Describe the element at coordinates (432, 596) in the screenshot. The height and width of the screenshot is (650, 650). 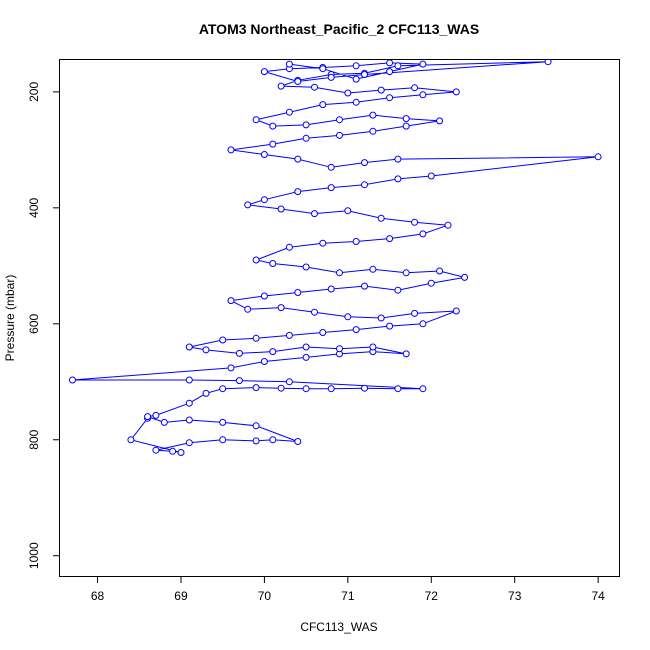
I see `x-tick-label: 72` at that location.